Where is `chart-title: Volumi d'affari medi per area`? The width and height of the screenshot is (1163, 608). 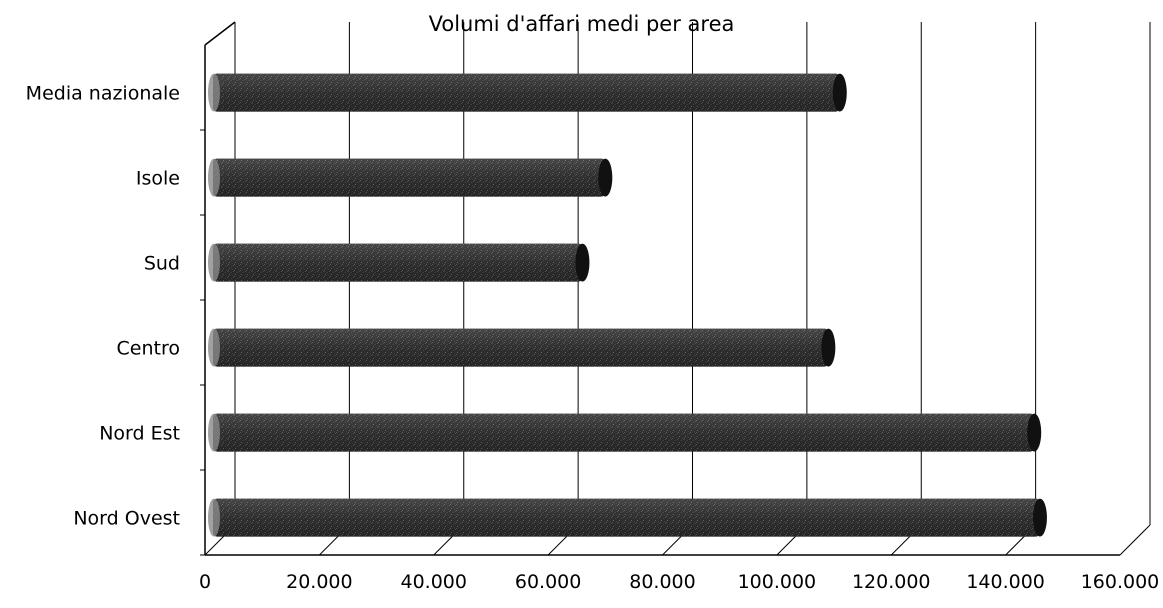 chart-title: Volumi d'affari medi per area is located at coordinates (581, 24).